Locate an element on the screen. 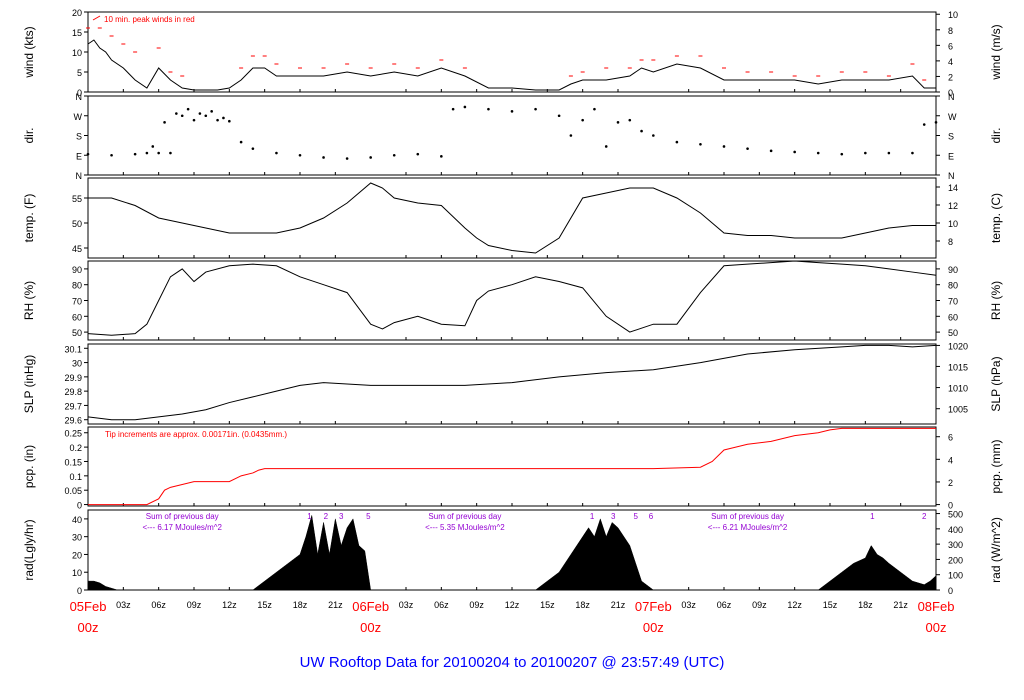 This screenshot has width=1024, height=700. y-tick-label-right: N is located at coordinates (951, 176).